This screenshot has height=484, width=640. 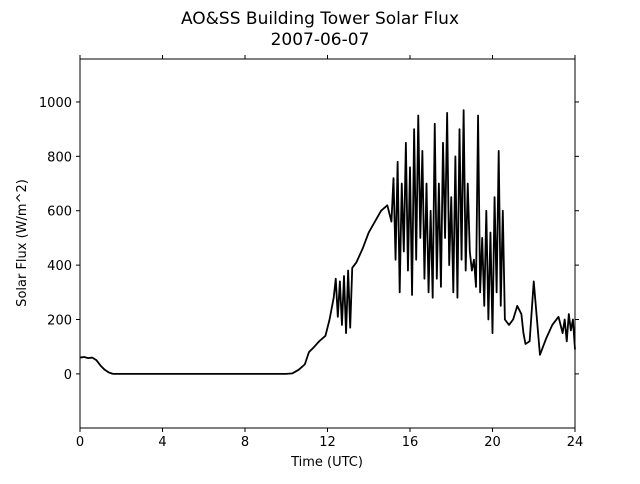 I want to click on y-tick-label: 400, so click(x=59, y=266).